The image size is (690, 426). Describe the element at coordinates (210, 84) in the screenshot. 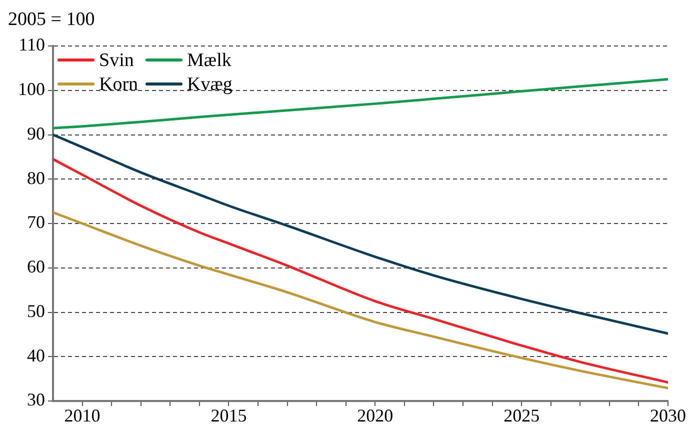

I see `legend-label: Kvæg` at that location.